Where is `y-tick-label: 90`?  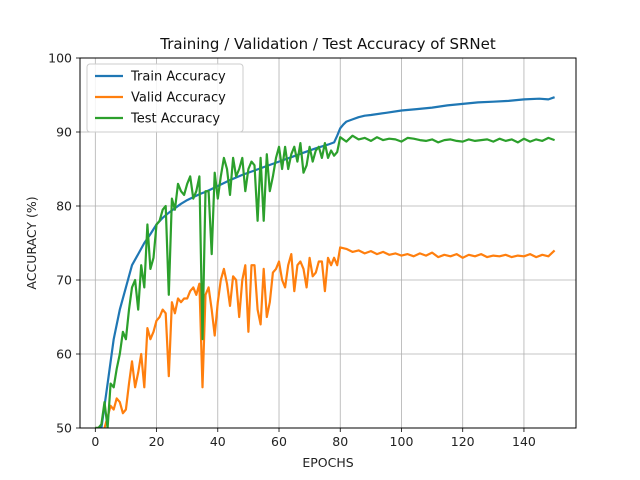
y-tick-label: 90 is located at coordinates (64, 132).